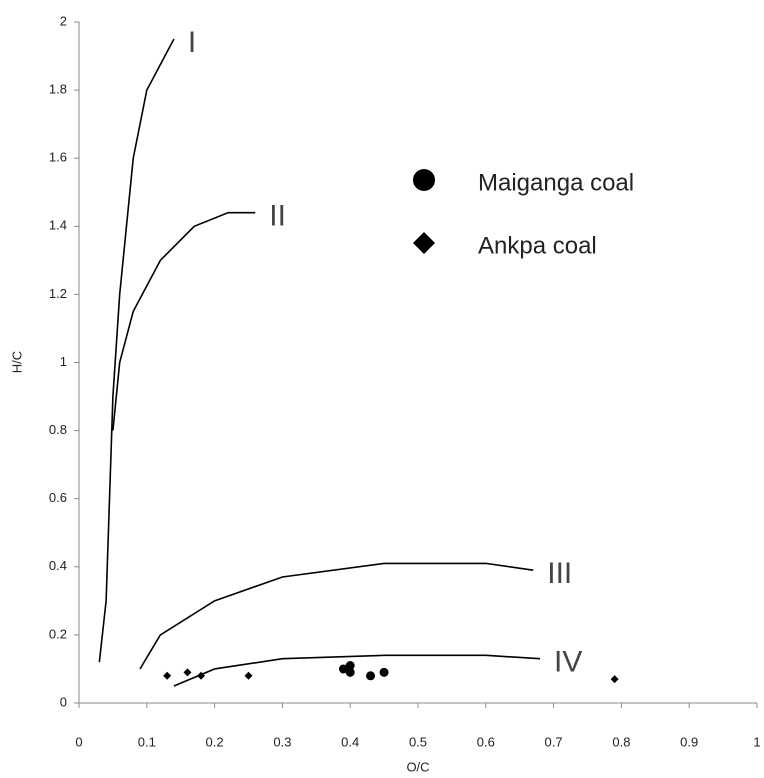 This screenshot has width=764, height=778. Describe the element at coordinates (277, 216) in the screenshot. I see `curve-label: II` at that location.